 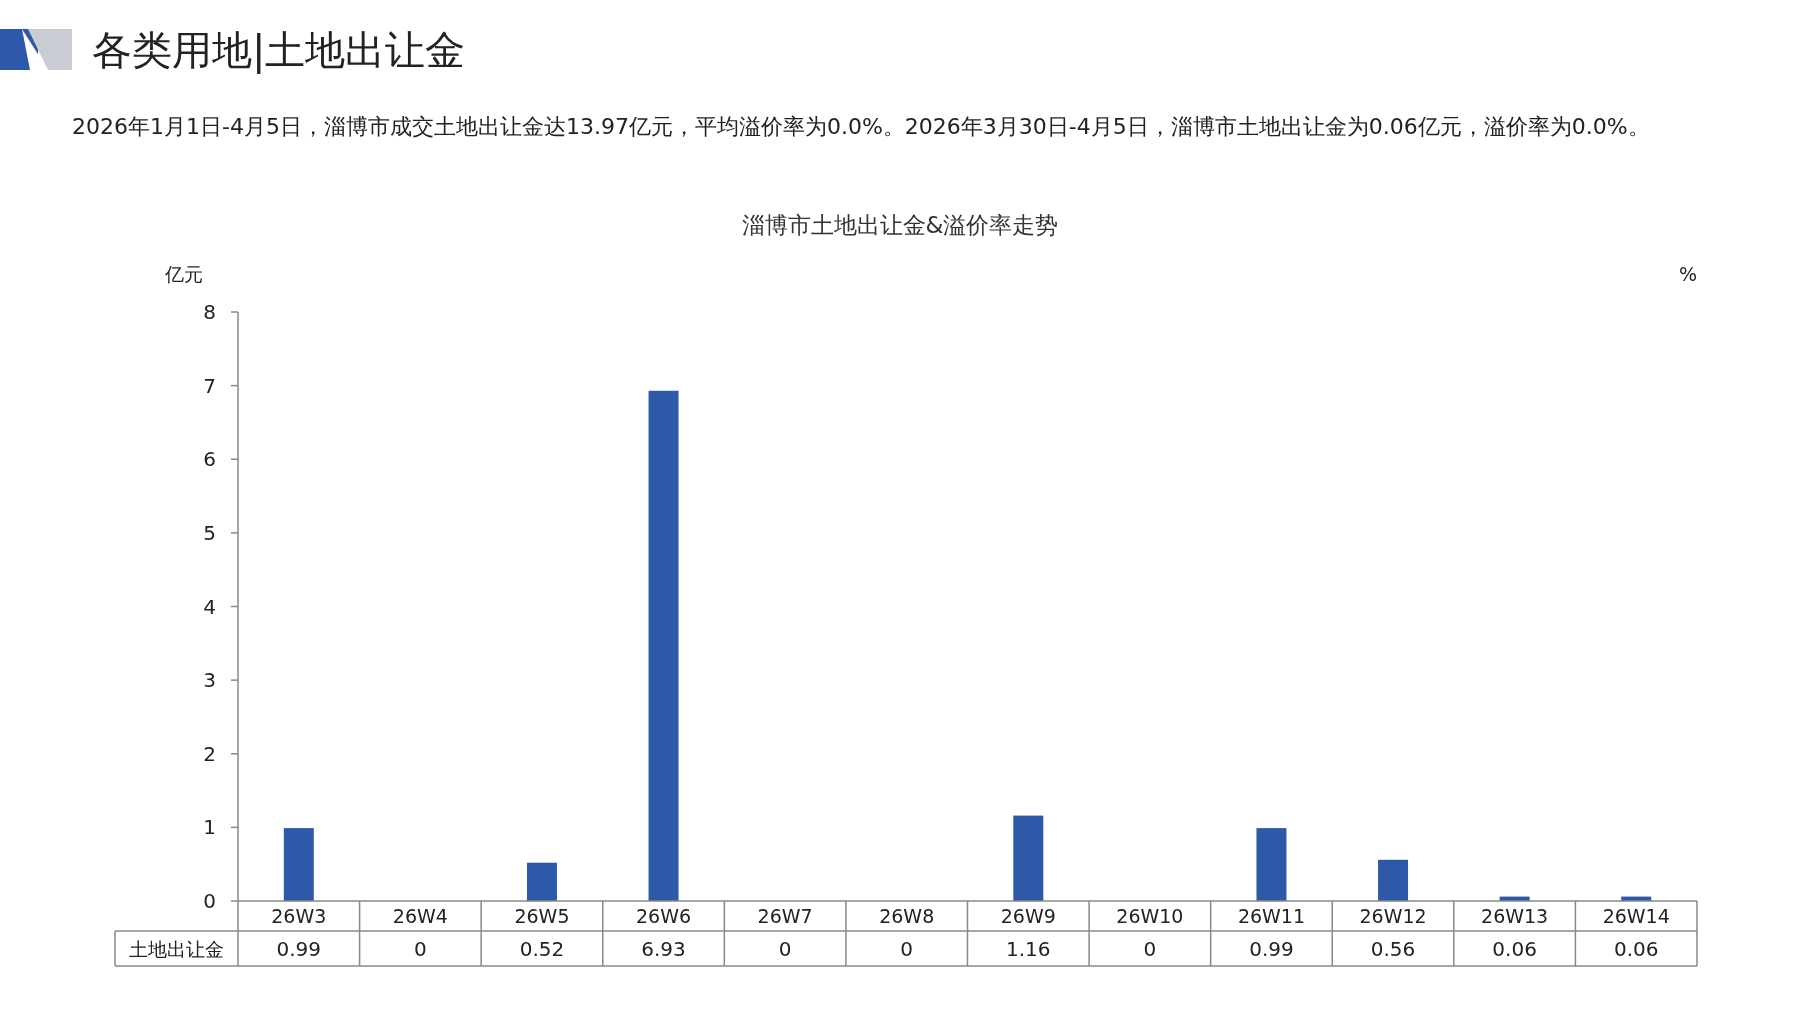 I want to click on data-label: 0.52, so click(x=542, y=949).